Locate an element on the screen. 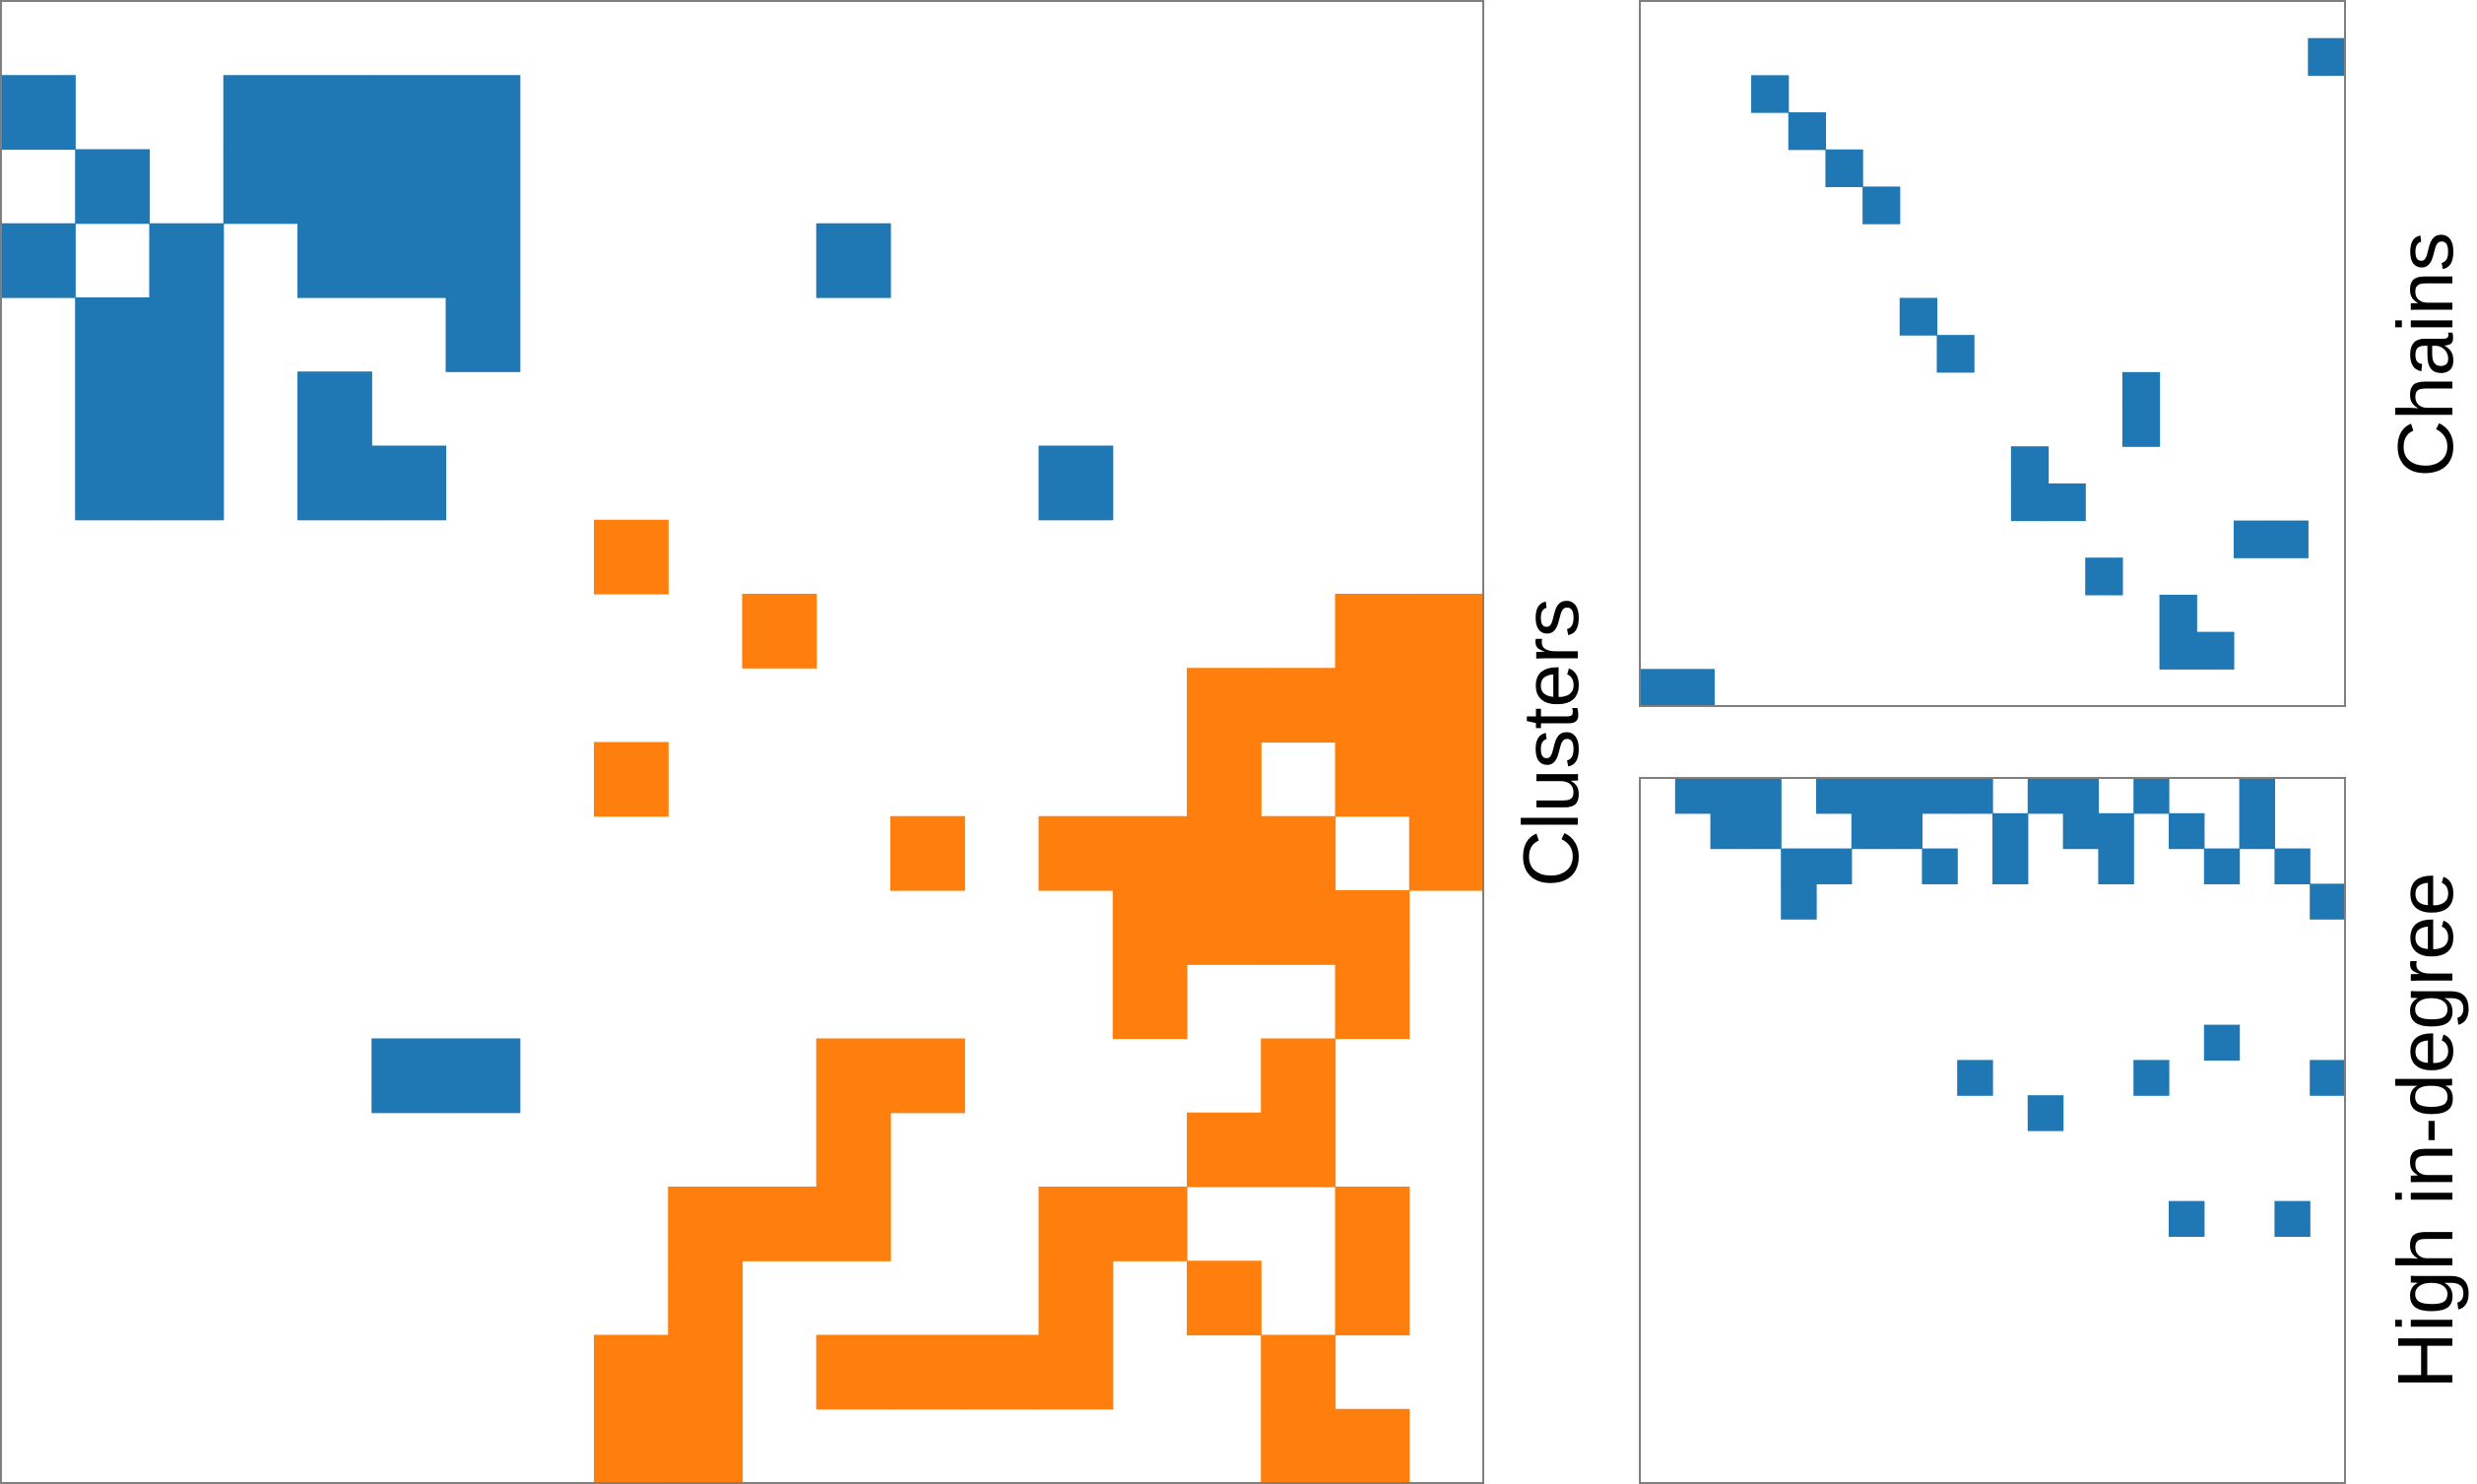 The image size is (2477, 1484). chains-label: Chains is located at coordinates (2425, 354).